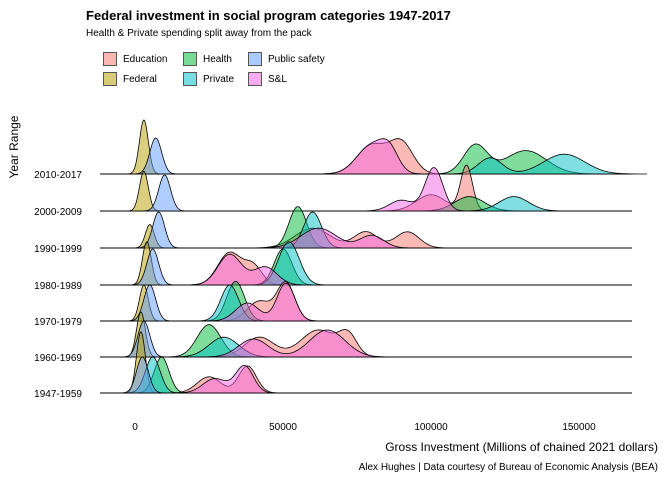 Image resolution: width=672 pixels, height=480 pixels. Describe the element at coordinates (277, 79) in the screenshot. I see `legend-label: S&L` at that location.